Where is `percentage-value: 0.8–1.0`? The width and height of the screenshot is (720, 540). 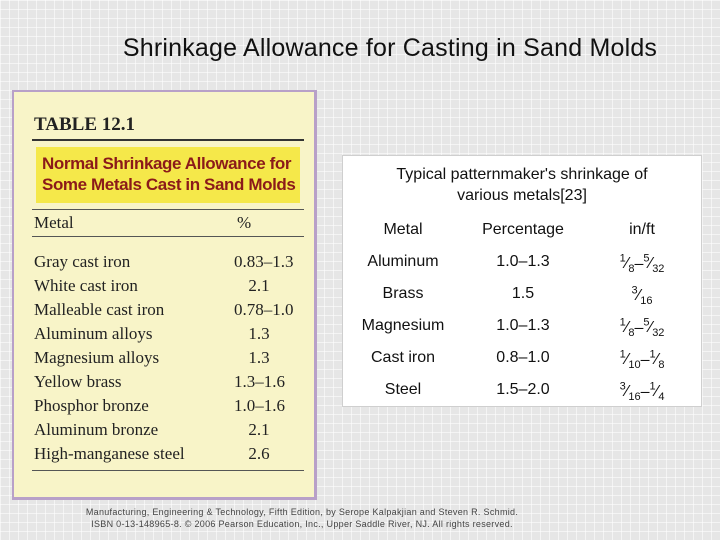
percentage-value: 0.8–1.0 is located at coordinates (523, 357).